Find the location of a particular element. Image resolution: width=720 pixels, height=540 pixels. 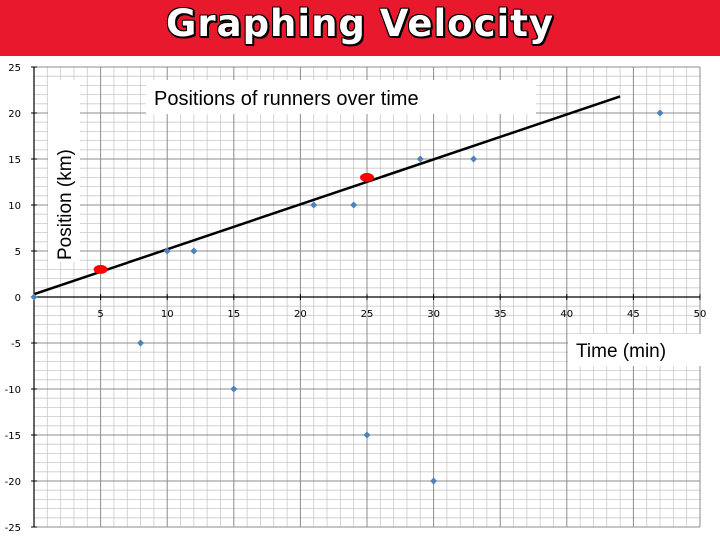

title-banner: Graphing Velocity is located at coordinates (360, 28).